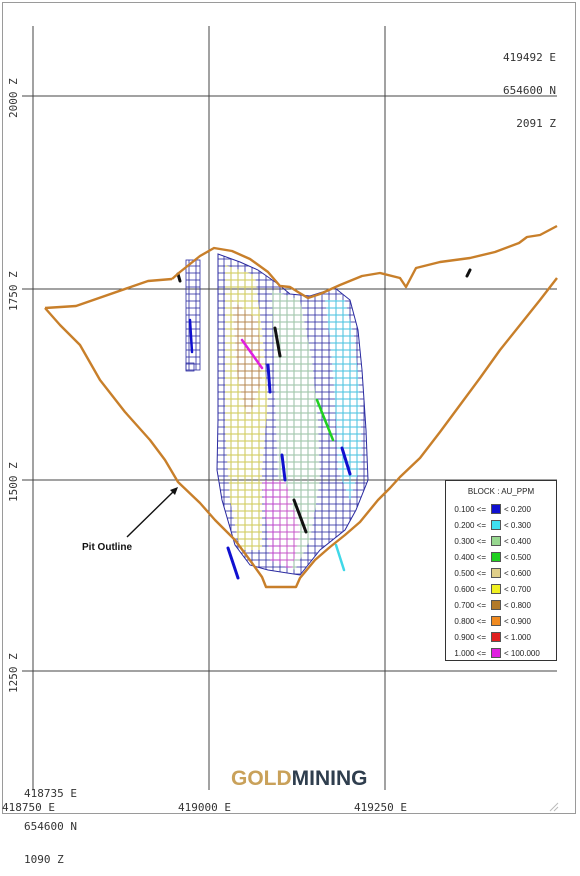 Image resolution: width=580 pixels, height=876 pixels. I want to click on legend-lower-bound: 0.200 <=, so click(470, 525).